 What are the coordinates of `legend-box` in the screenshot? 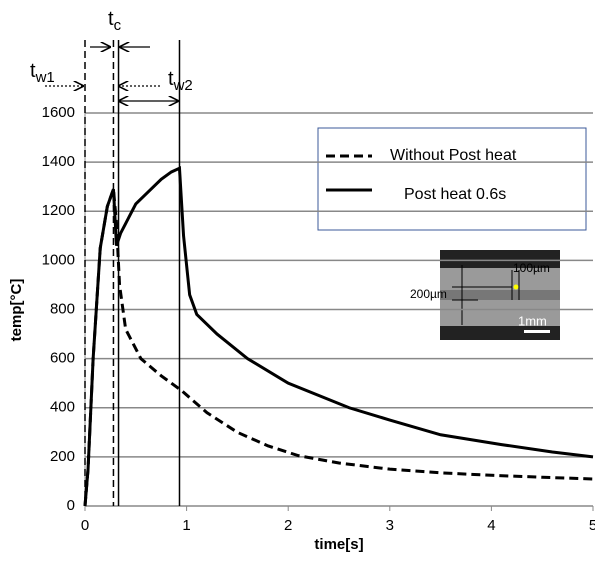 It's located at (452, 179).